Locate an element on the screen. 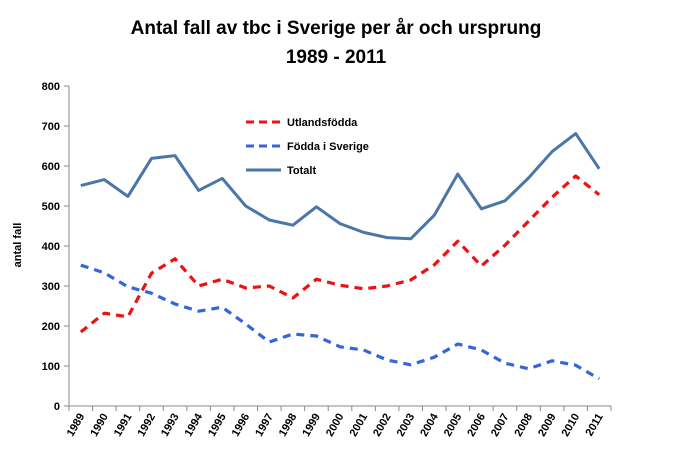 Image resolution: width=673 pixels, height=455 pixels. x-tick-label: 1994 is located at coordinates (194, 425).